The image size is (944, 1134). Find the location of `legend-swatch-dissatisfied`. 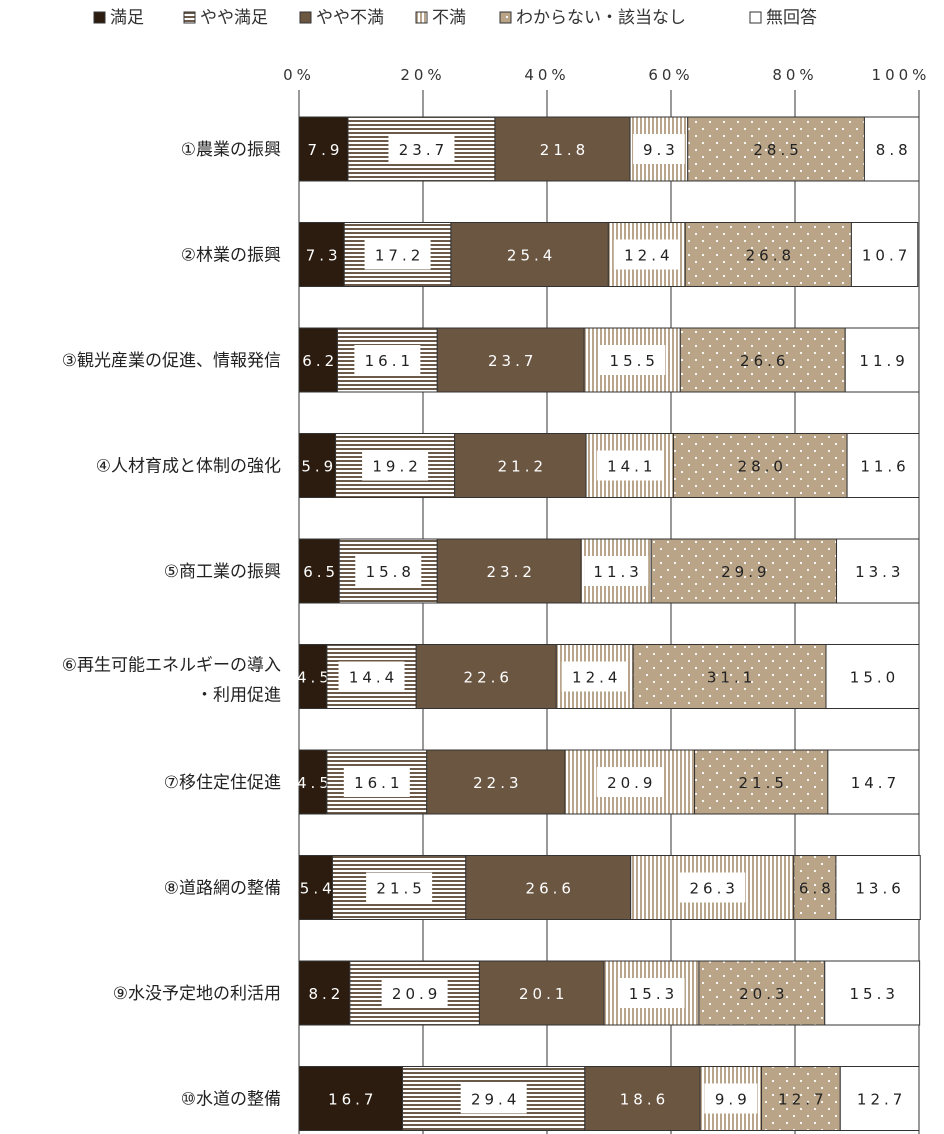

legend-swatch-dissatisfied is located at coordinates (421, 17).